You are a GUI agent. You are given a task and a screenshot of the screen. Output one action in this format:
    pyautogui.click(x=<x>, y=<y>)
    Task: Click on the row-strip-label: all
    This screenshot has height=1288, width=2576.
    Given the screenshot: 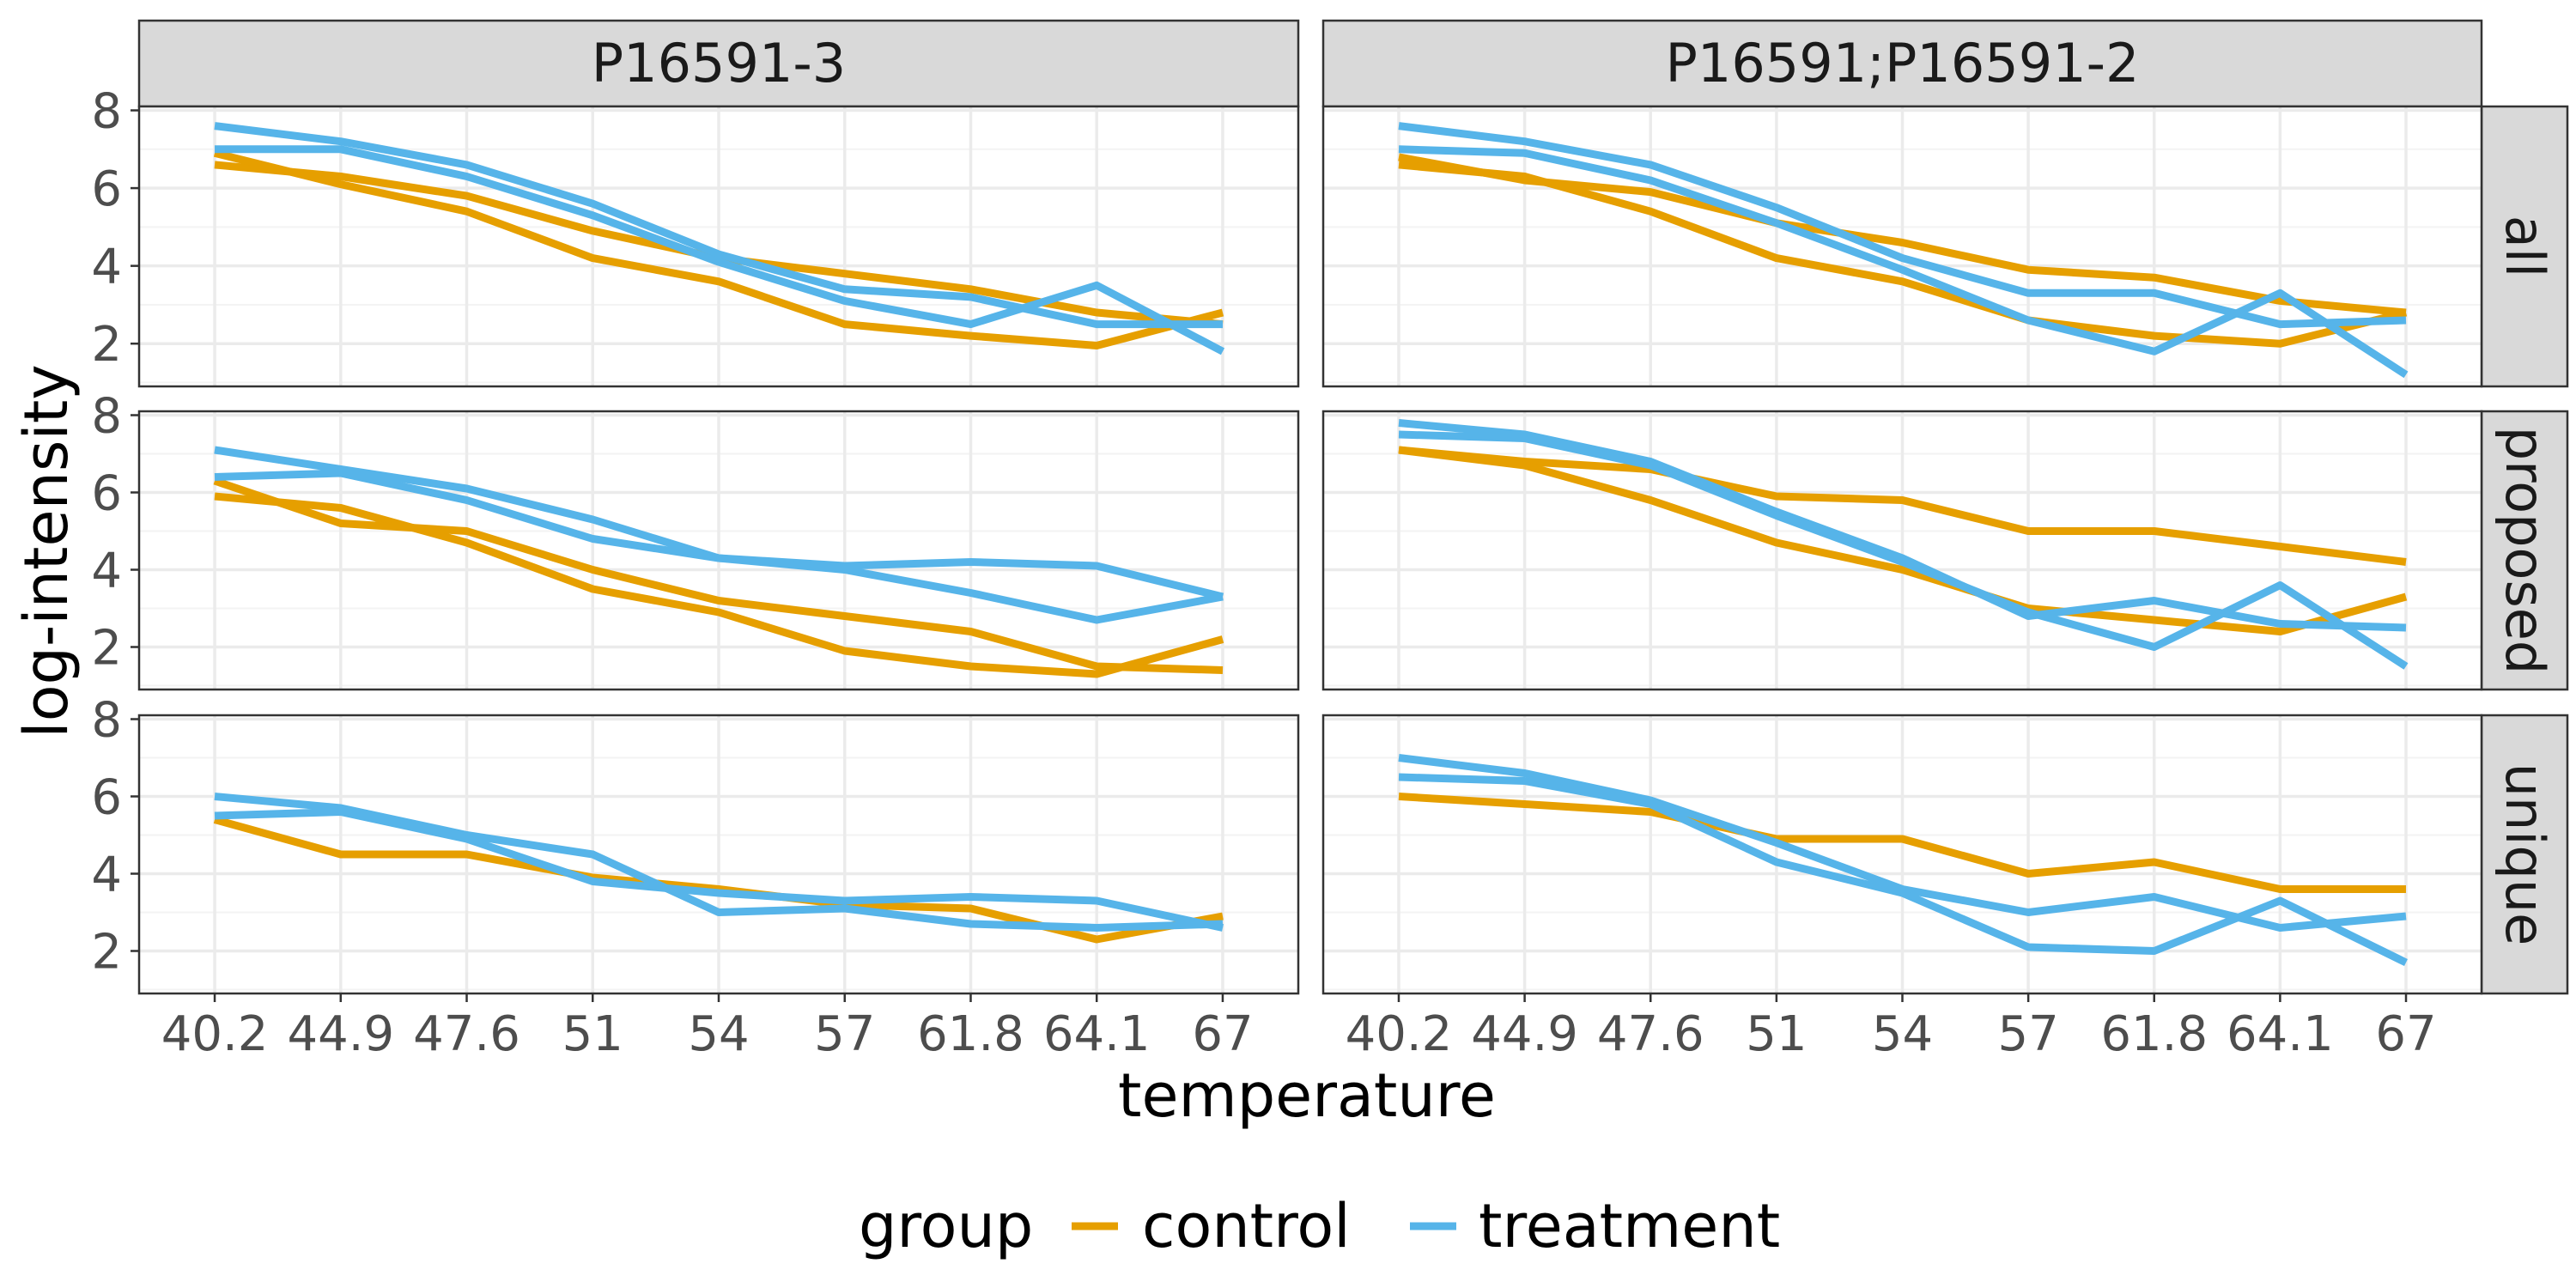 What is the action you would take?
    pyautogui.click(x=2525, y=247)
    